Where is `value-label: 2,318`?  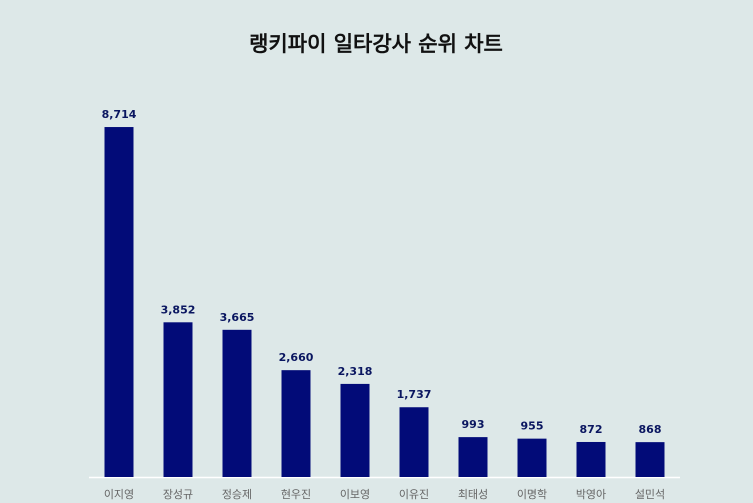 value-label: 2,318 is located at coordinates (355, 371).